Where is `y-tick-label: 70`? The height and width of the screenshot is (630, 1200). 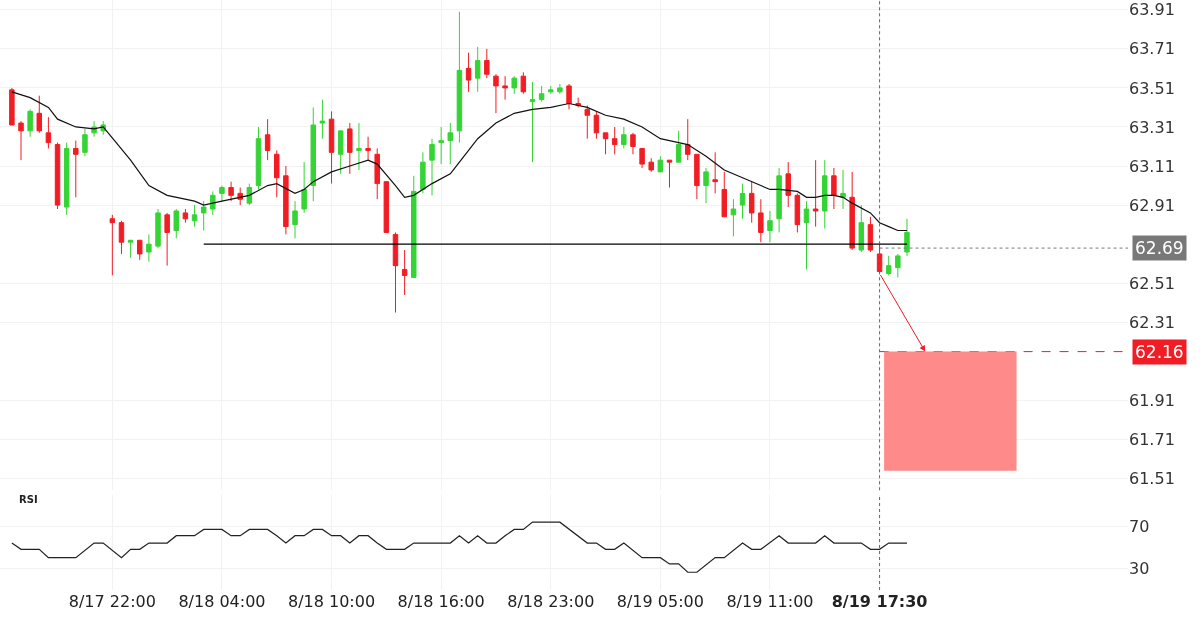
y-tick-label: 70 is located at coordinates (1139, 526).